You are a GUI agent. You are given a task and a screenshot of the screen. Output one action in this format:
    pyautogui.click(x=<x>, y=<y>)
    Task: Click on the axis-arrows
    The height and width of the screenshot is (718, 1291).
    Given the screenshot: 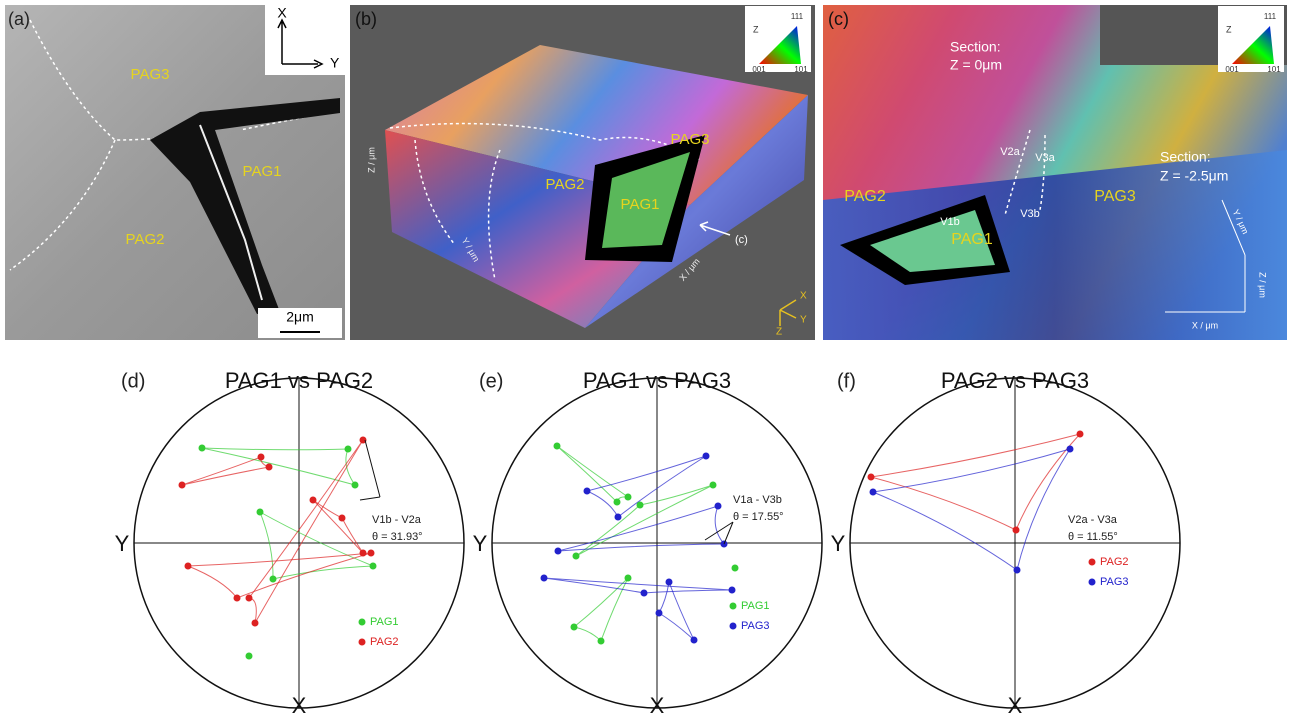 What is the action you would take?
    pyautogui.click(x=300, y=43)
    